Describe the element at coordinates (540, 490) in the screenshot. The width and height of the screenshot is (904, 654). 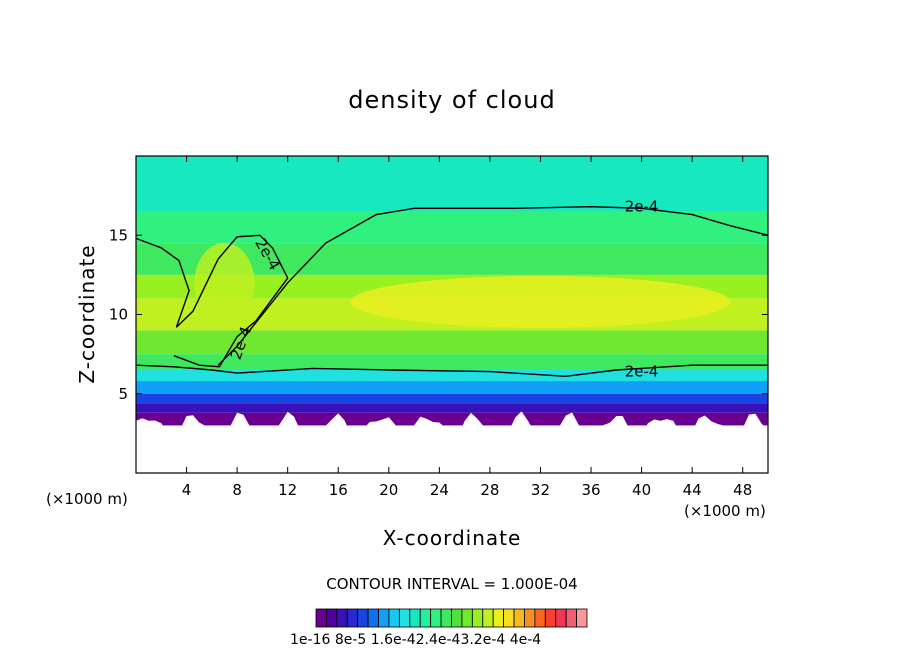
I see `x-tick-label: 32` at that location.